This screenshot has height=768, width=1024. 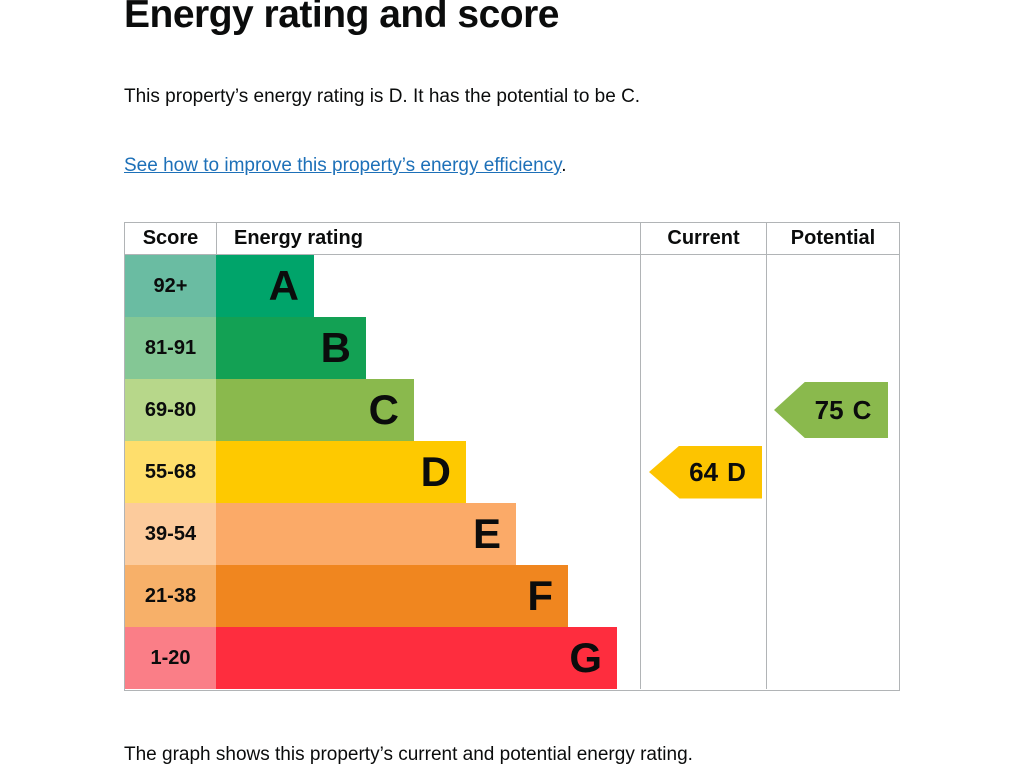 I want to click on rating-bar: A, so click(x=265, y=286).